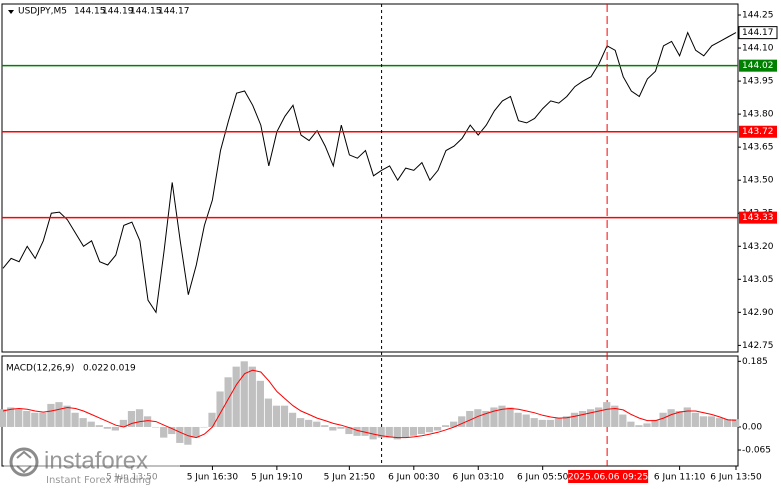 Image resolution: width=781 pixels, height=489 pixels. What do you see at coordinates (758, 115) in the screenshot?
I see `y-tick-label: 143.80` at bounding box center [758, 115].